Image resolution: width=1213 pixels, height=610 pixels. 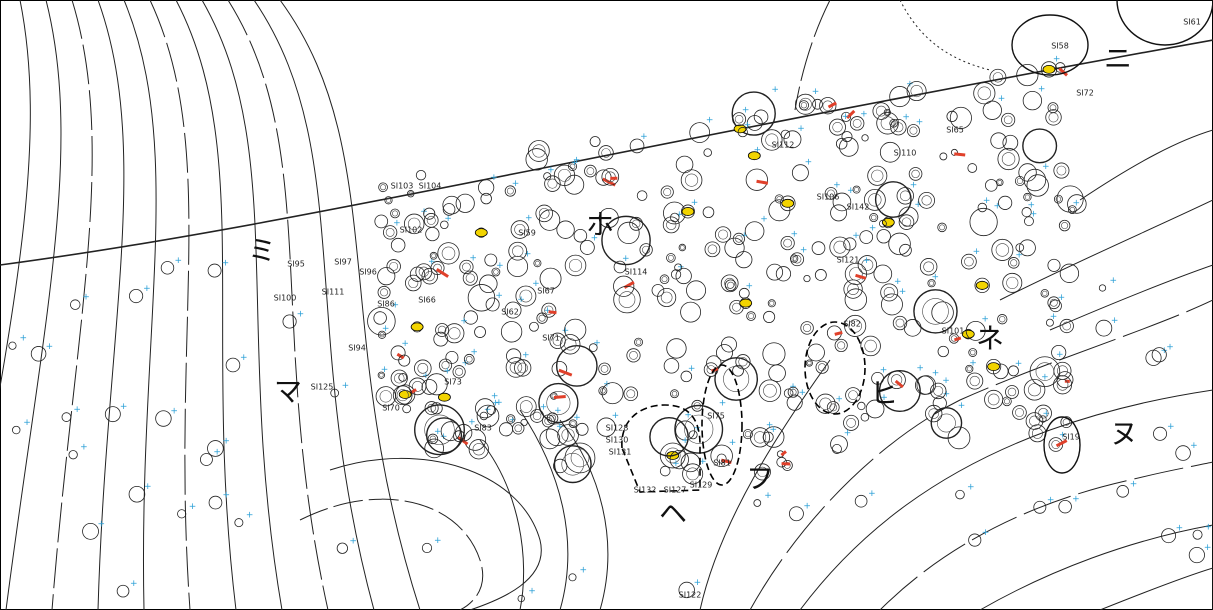 I want to click on zone-label: ニ, so click(x=1118, y=58).